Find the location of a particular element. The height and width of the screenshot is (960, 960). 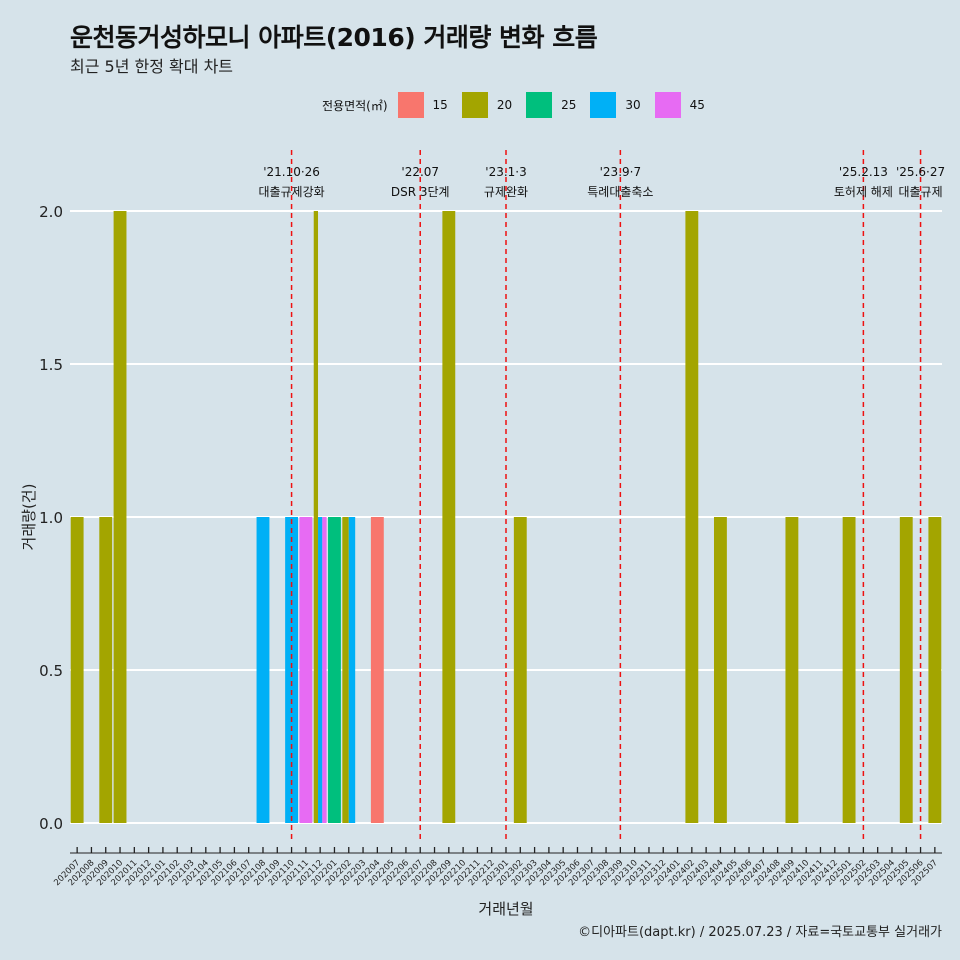

legend-item-30: 30 is located at coordinates (615, 105).